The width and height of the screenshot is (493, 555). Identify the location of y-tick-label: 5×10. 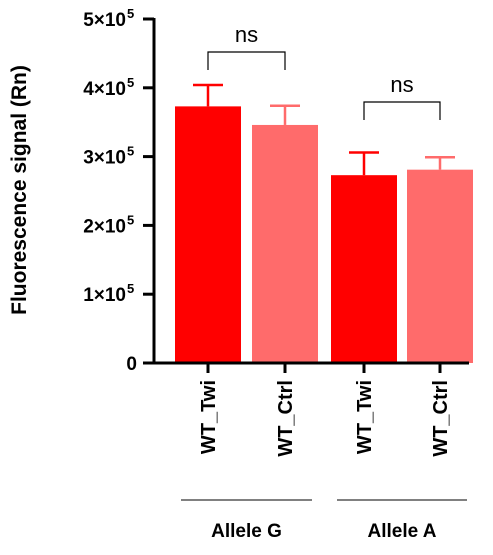
(104, 20).